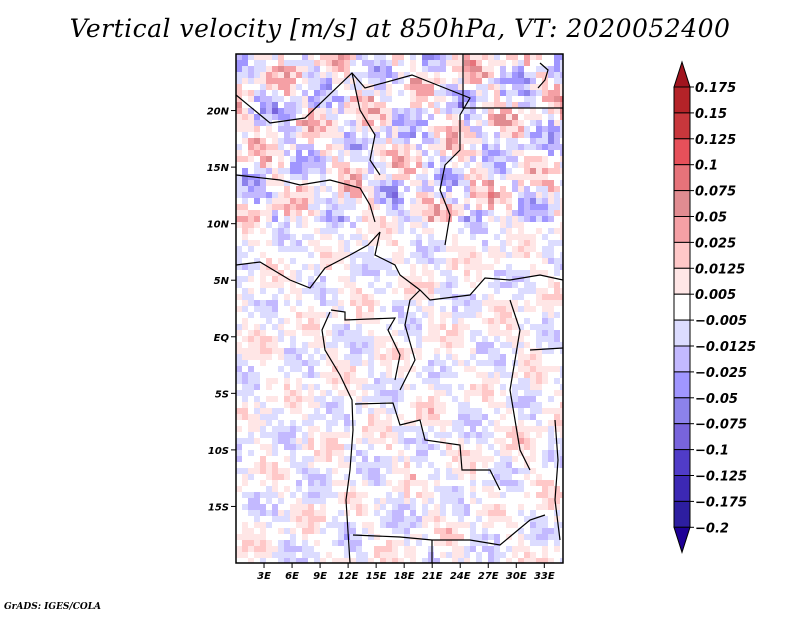  What do you see at coordinates (432, 576) in the screenshot?
I see `x-tick-label: 21E` at bounding box center [432, 576].